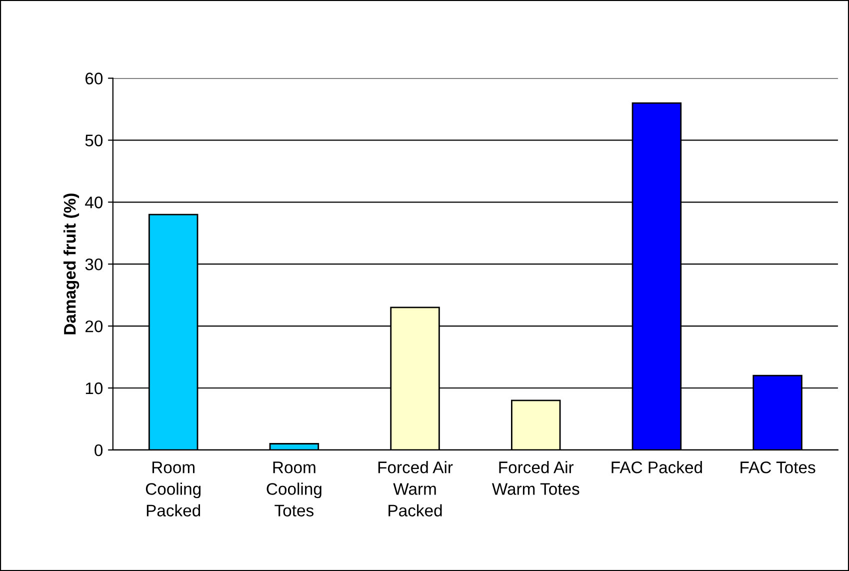  What do you see at coordinates (94, 140) in the screenshot?
I see `y-tick-label: 50` at bounding box center [94, 140].